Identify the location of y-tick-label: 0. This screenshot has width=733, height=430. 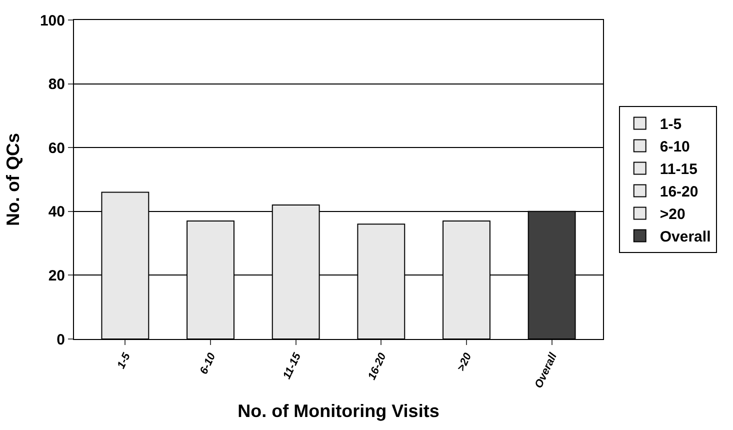
(60, 339).